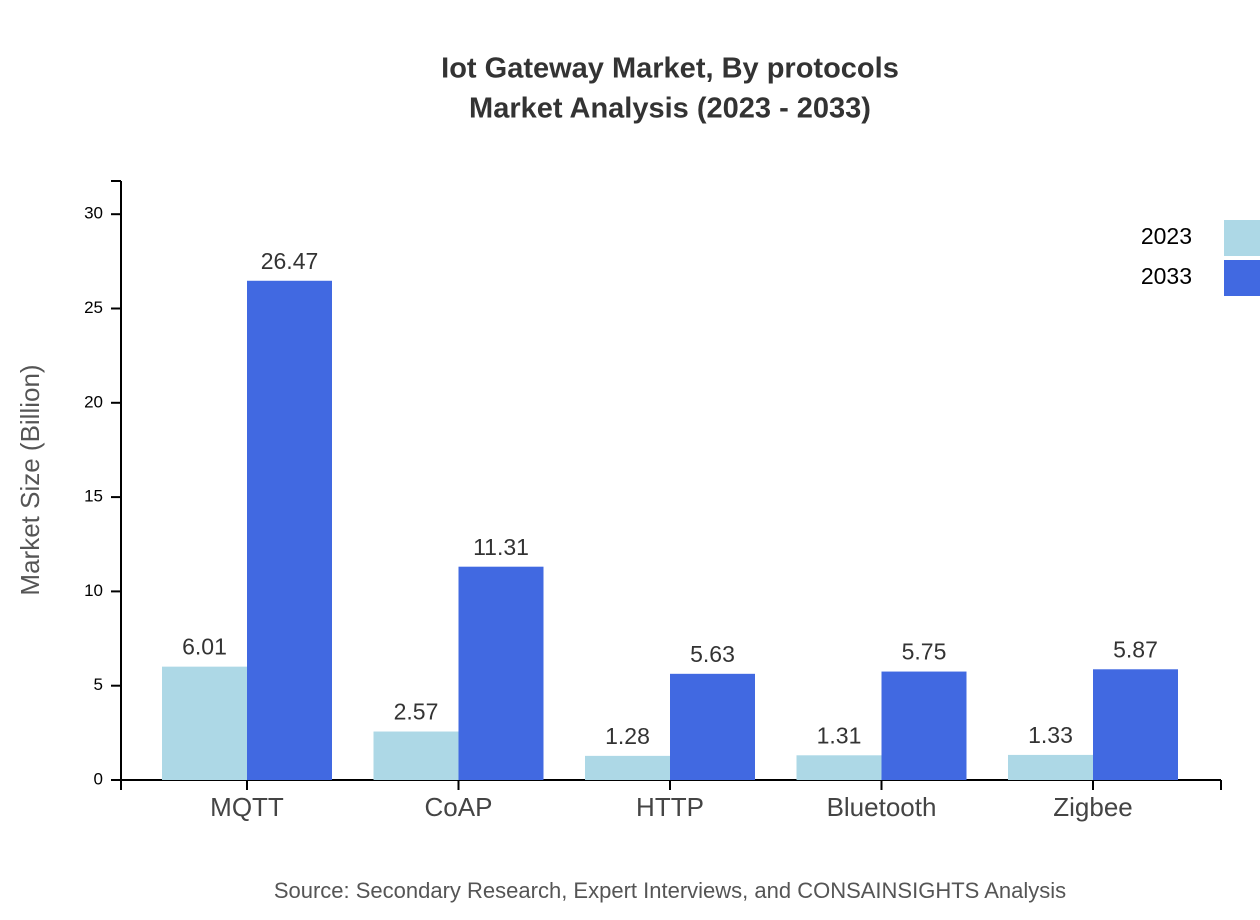 The height and width of the screenshot is (920, 1260). I want to click on y-axis-label: Market Size (Billion), so click(30, 479).